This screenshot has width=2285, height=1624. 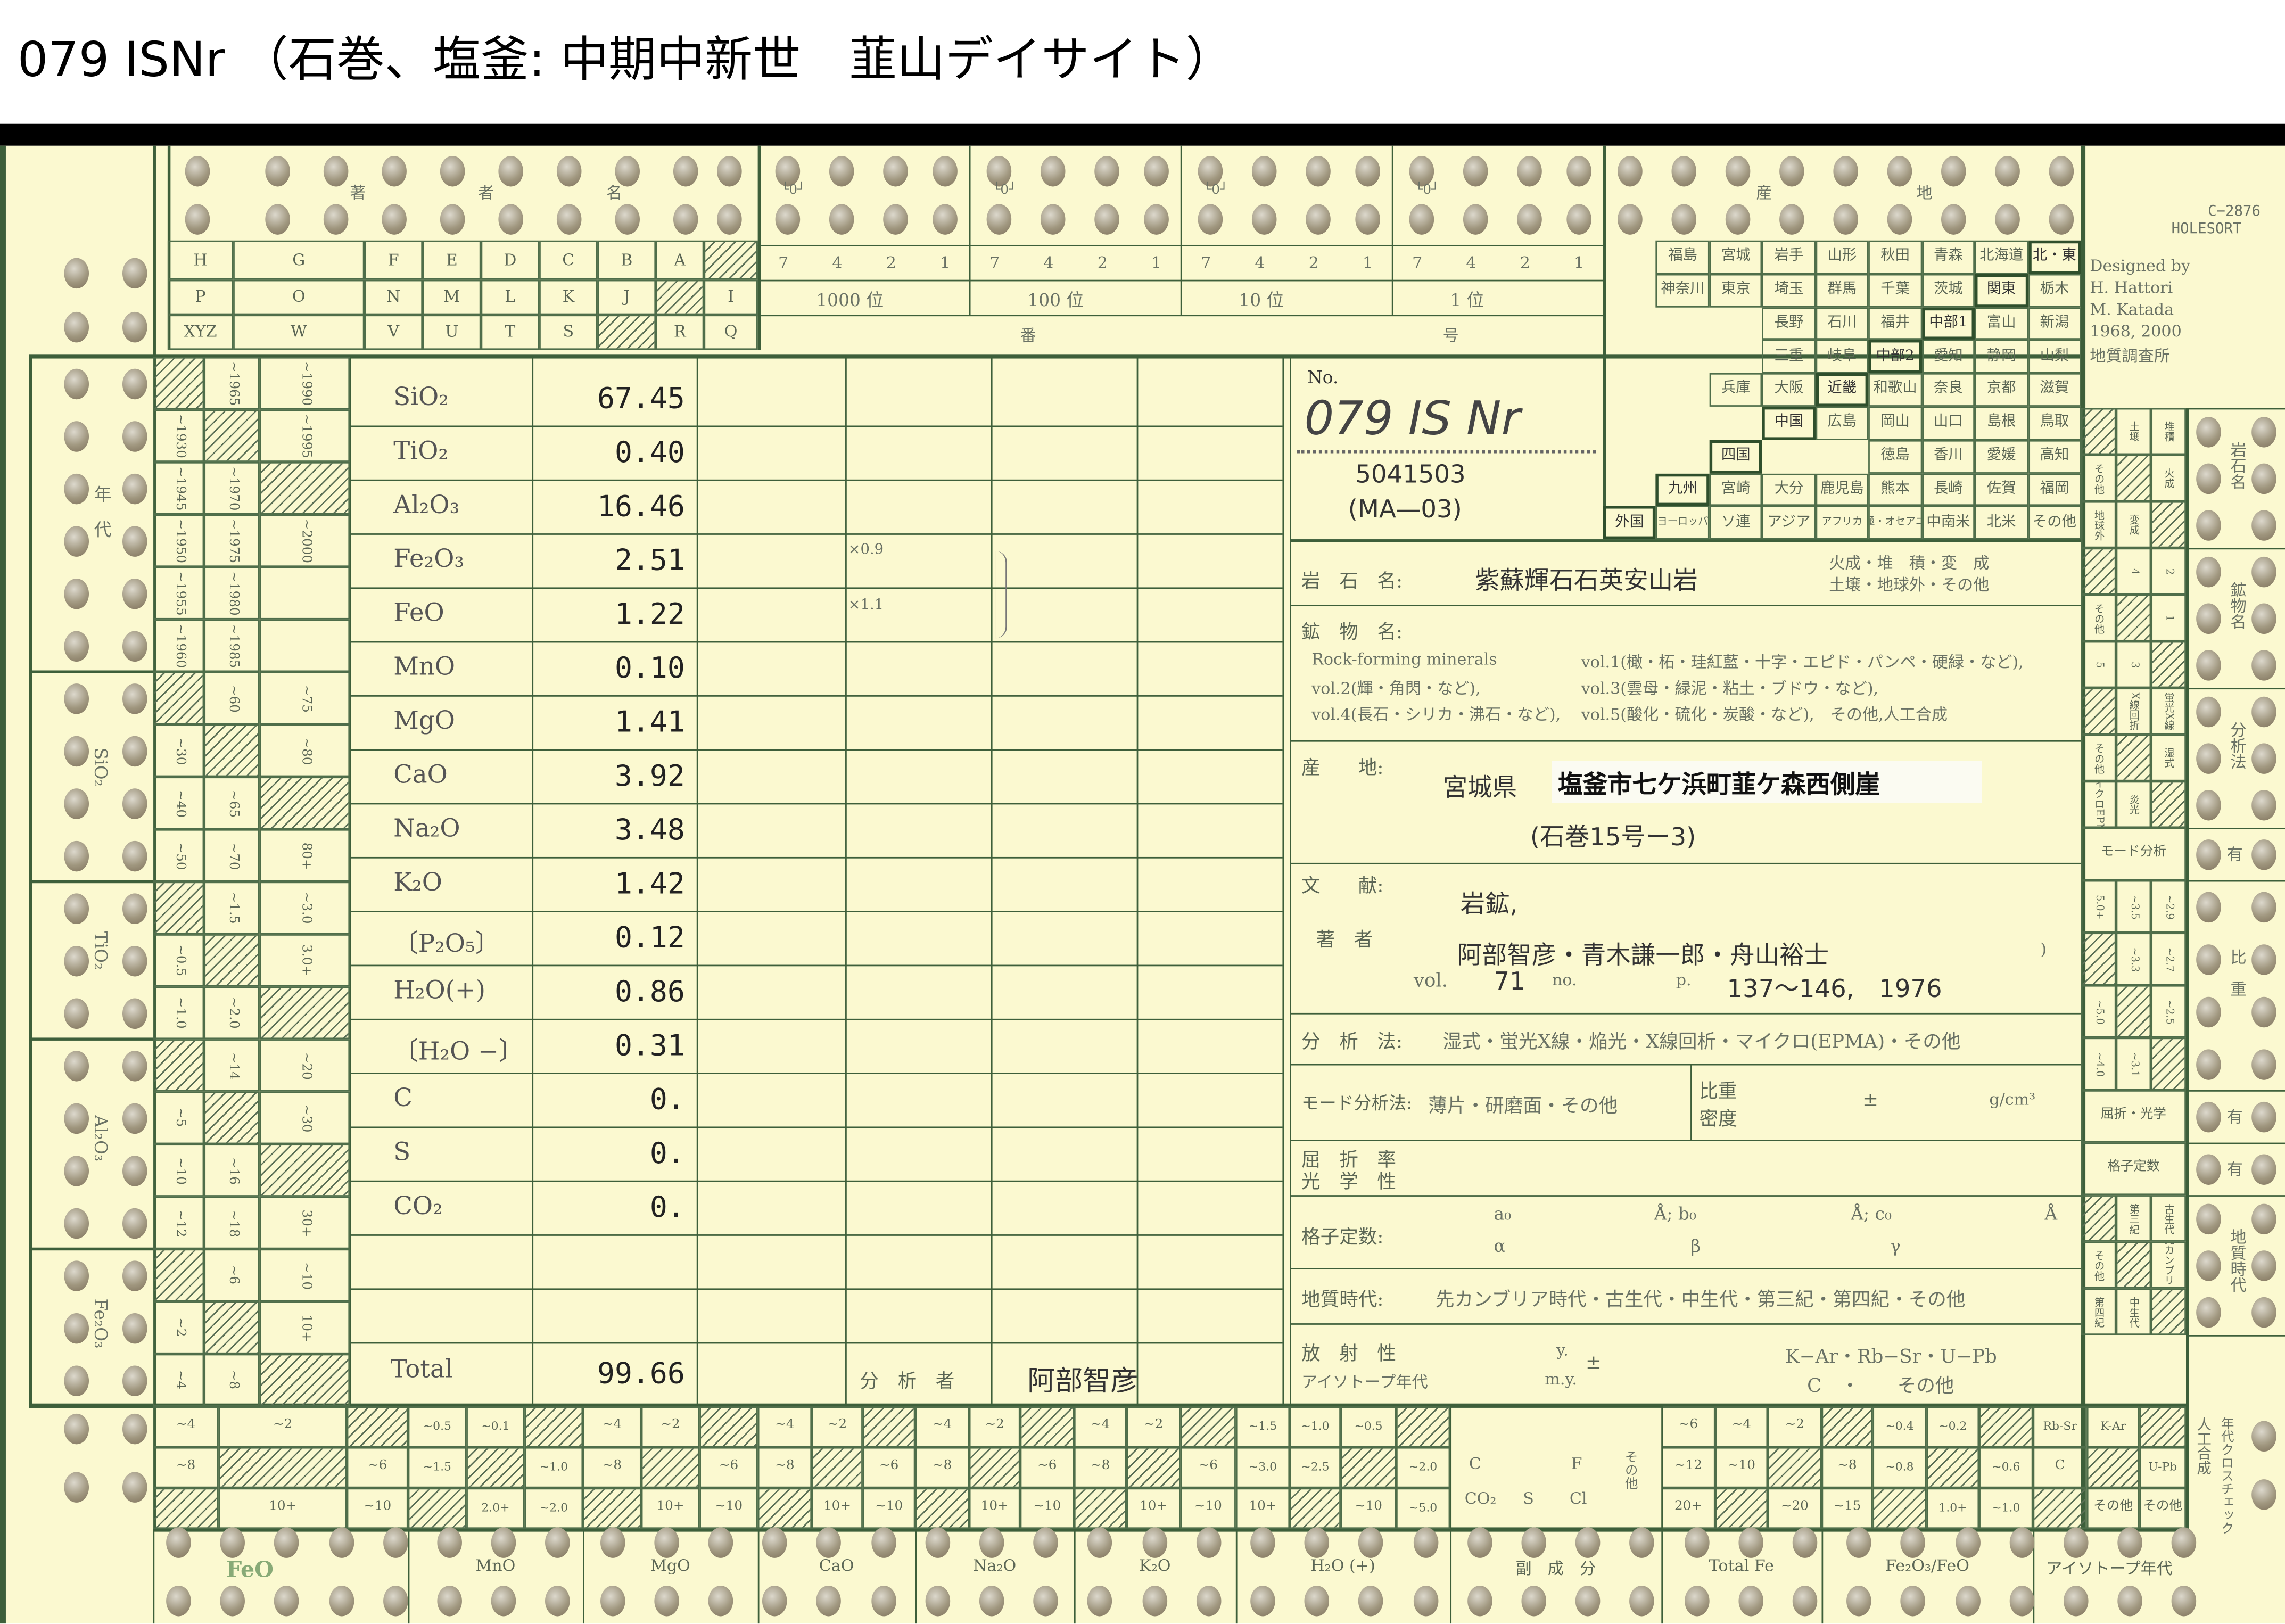 What do you see at coordinates (2054, 357) in the screenshot?
I see `locality-cell: 山梨` at bounding box center [2054, 357].